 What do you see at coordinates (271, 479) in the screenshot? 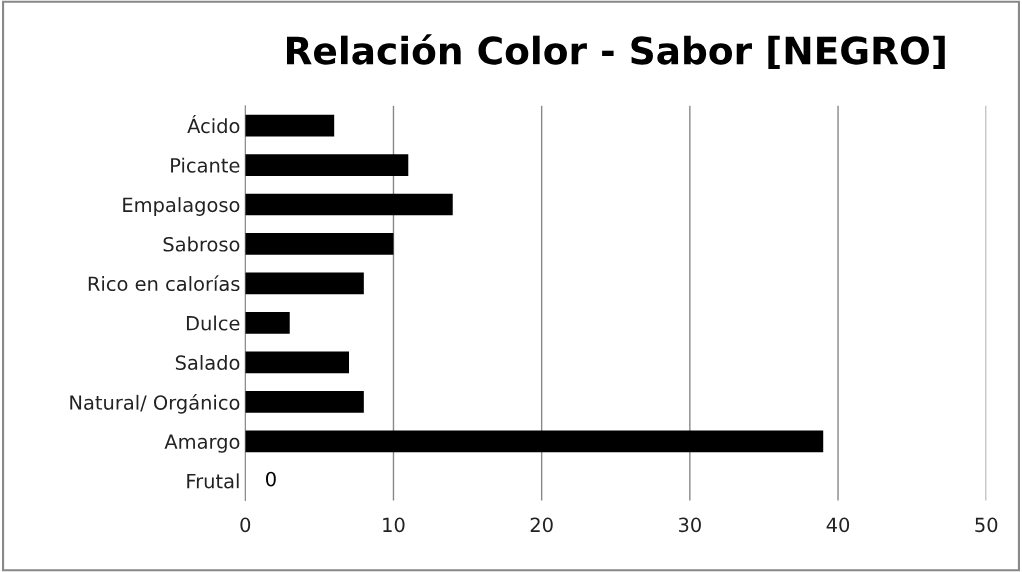
I see `data-label: 0` at bounding box center [271, 479].